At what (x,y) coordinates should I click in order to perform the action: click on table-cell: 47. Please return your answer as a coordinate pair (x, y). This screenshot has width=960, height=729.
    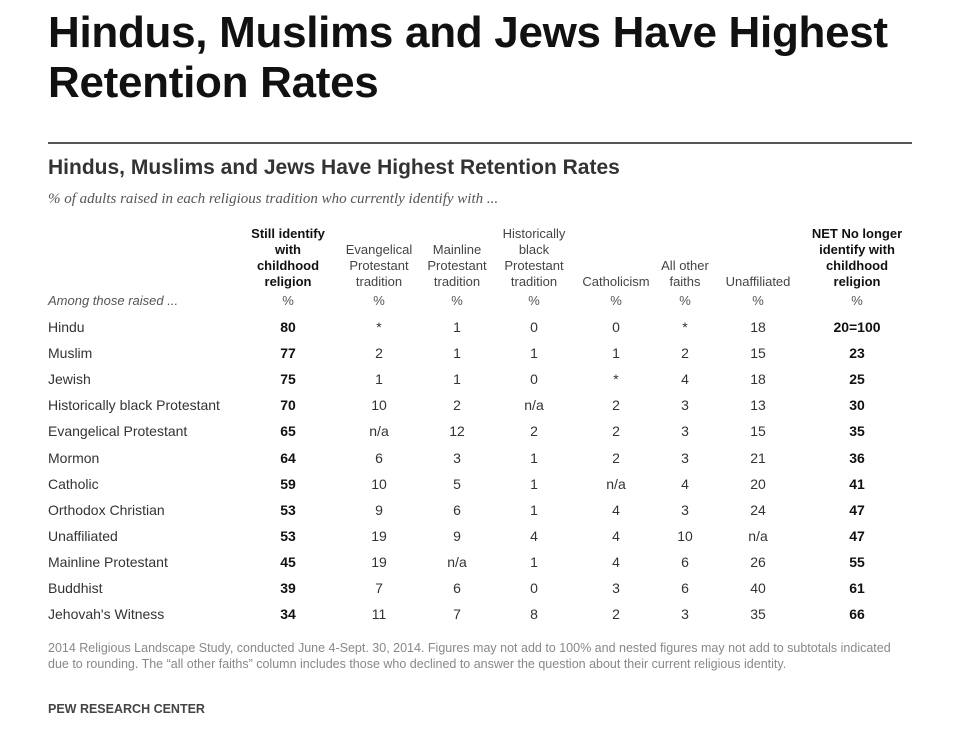
    Looking at the image, I should click on (857, 509).